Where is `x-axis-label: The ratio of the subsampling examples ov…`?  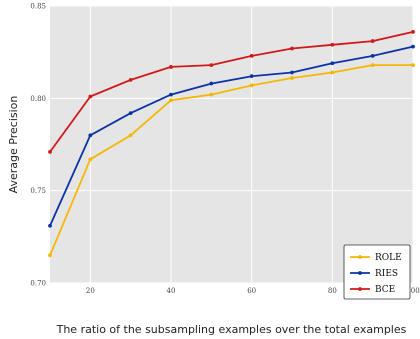 x-axis-label: The ratio of the subsampling examples ov… is located at coordinates (231, 329).